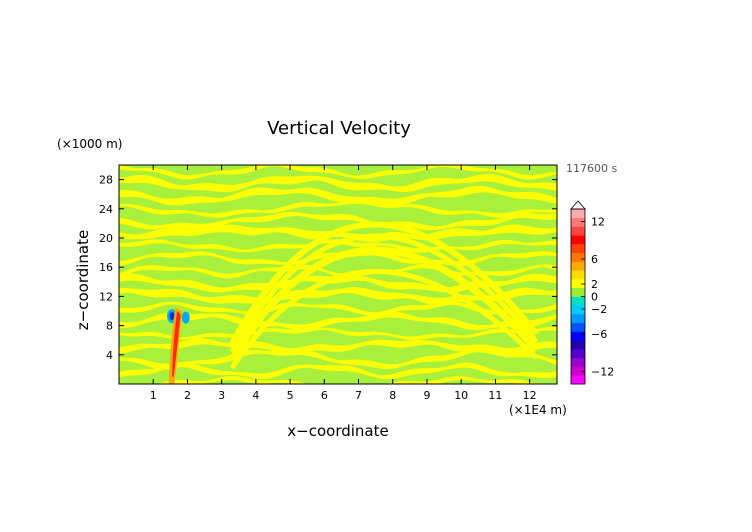 The width and height of the screenshot is (752, 532). I want to click on y-tick-label: 12, so click(106, 296).